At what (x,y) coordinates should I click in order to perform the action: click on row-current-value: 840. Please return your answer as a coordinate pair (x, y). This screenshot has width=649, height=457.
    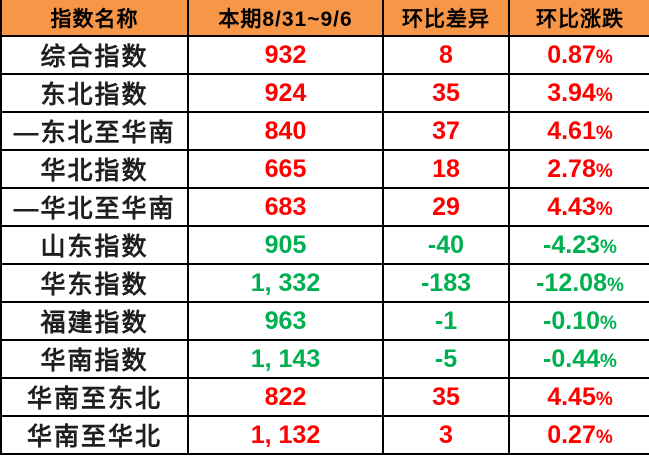
    Looking at the image, I should click on (285, 131).